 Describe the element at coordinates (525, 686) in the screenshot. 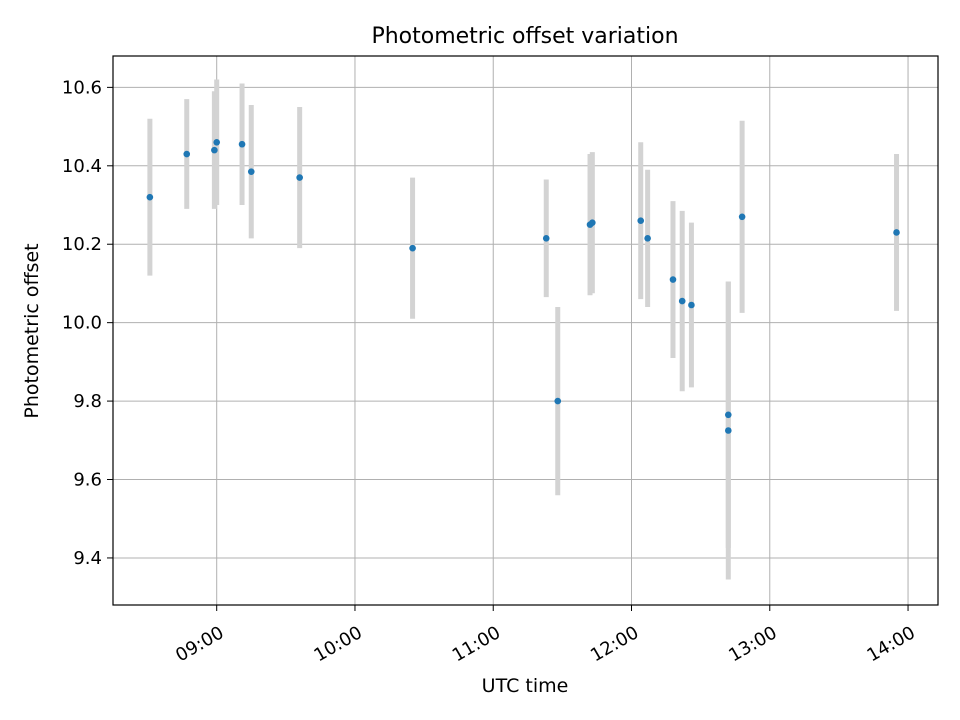

I see `x-axis-label: UTC time` at that location.